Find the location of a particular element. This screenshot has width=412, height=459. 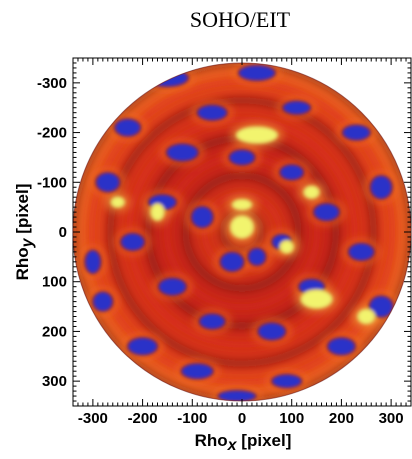

feature-halo is located at coordinates (375, 381).